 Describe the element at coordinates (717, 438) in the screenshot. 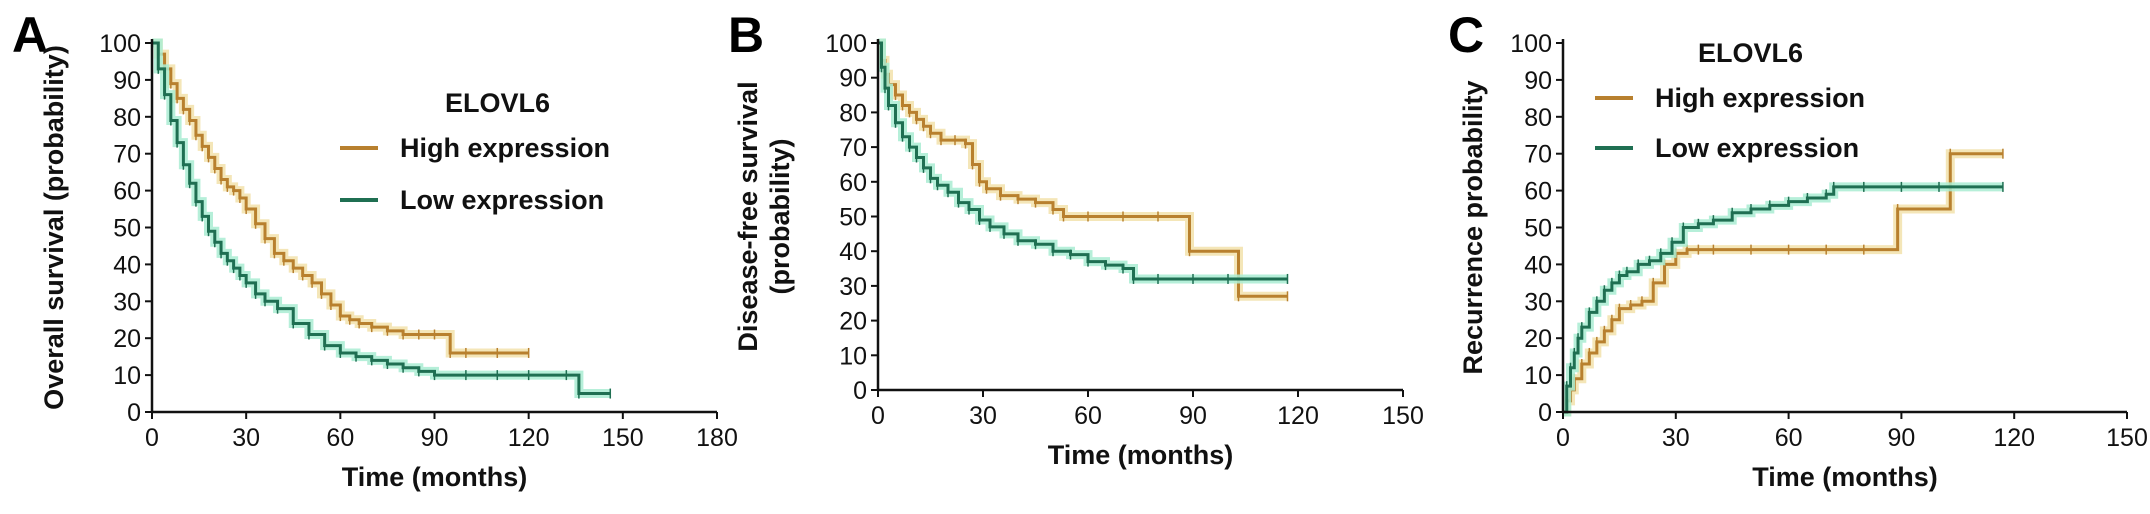

I see `x-tick-label: 180` at that location.